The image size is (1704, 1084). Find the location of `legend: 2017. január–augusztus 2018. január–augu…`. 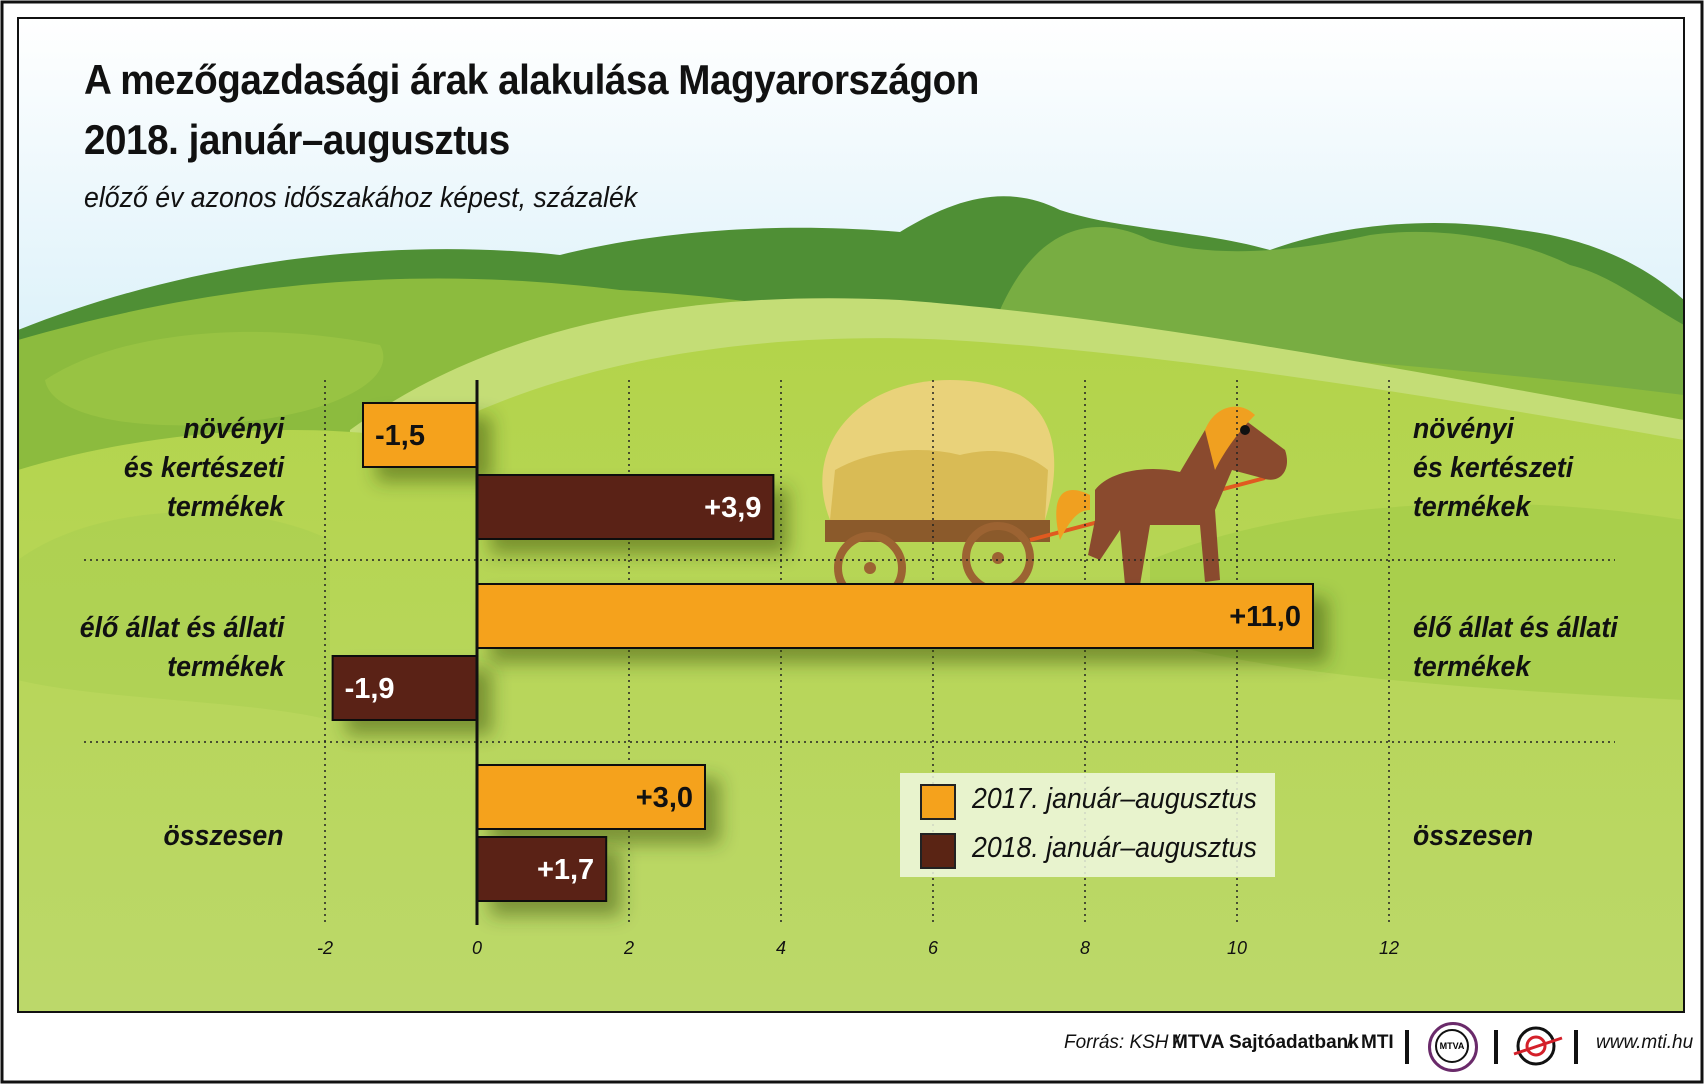

legend: 2017. január–augusztus 2018. január–augu… is located at coordinates (1087, 825).